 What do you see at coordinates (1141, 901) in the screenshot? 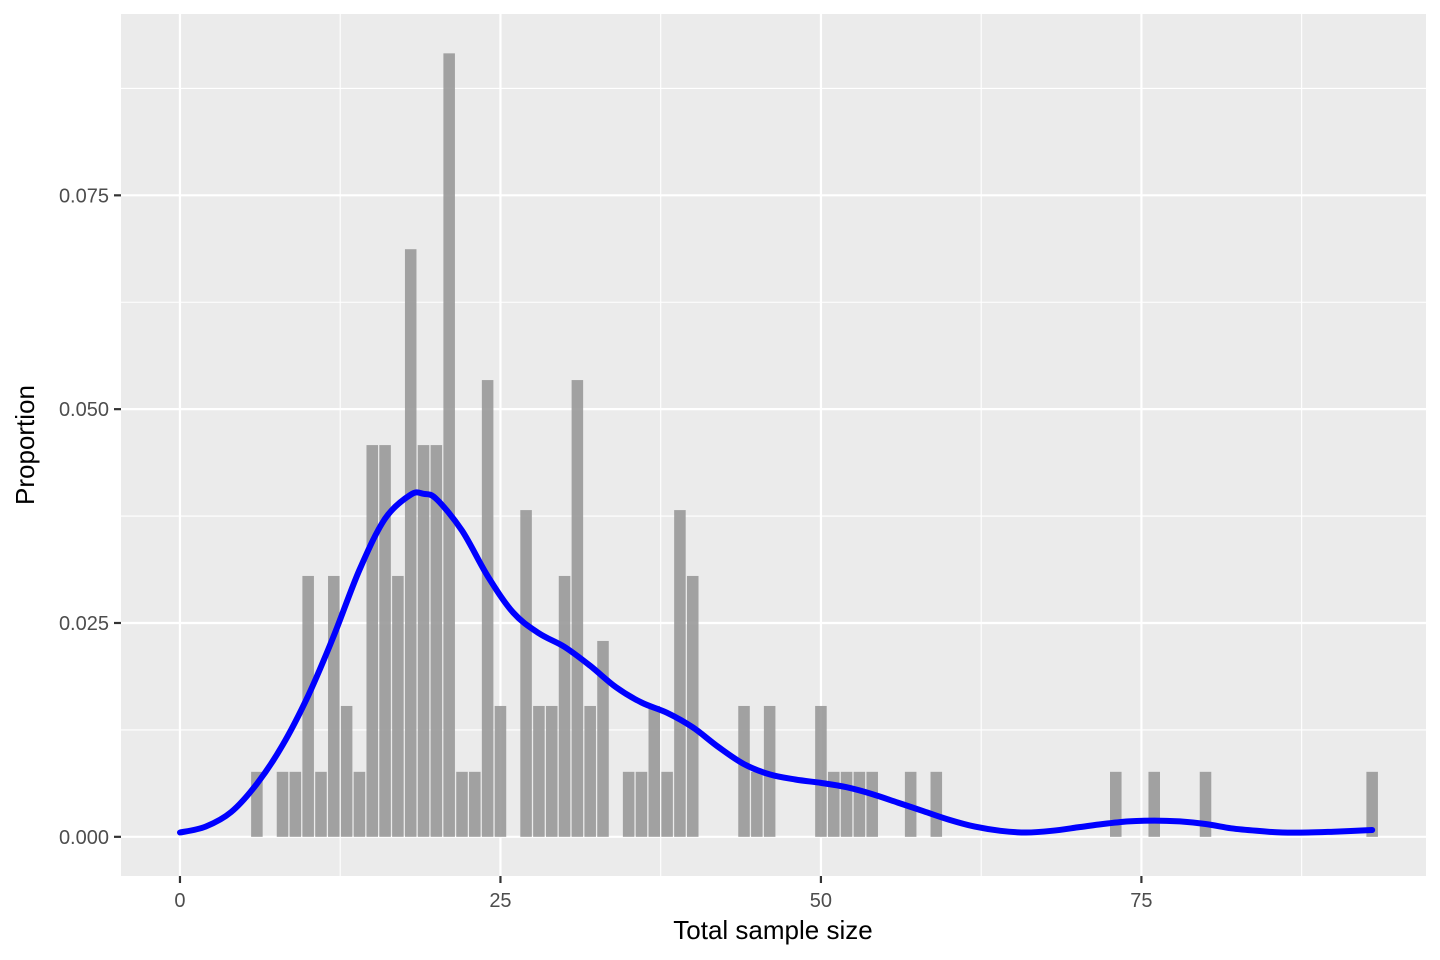
I see `x-tick-label: 75` at bounding box center [1141, 901].